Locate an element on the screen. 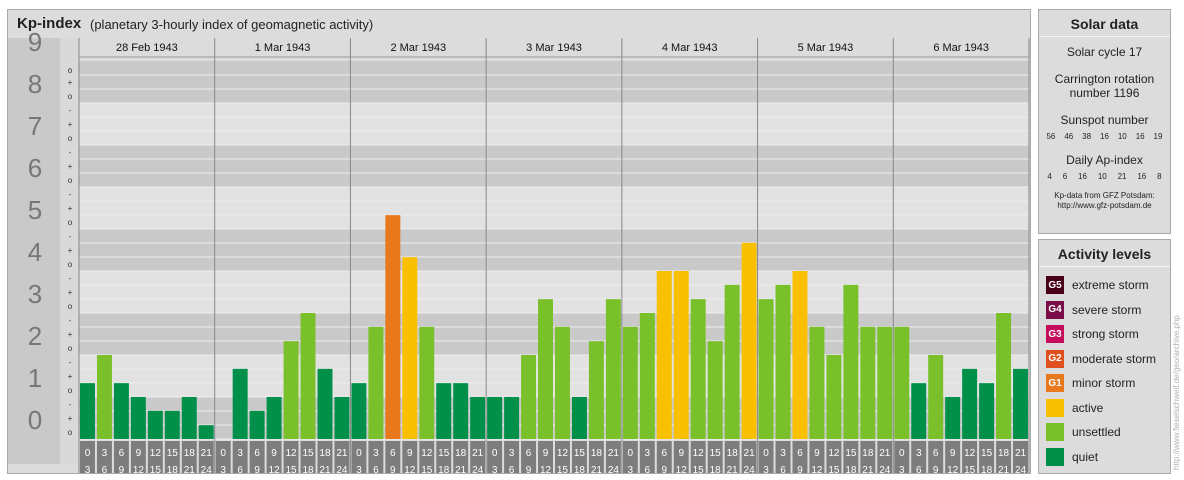 The height and width of the screenshot is (480, 1184). interval-start-label: 21 is located at coordinates (207, 453).